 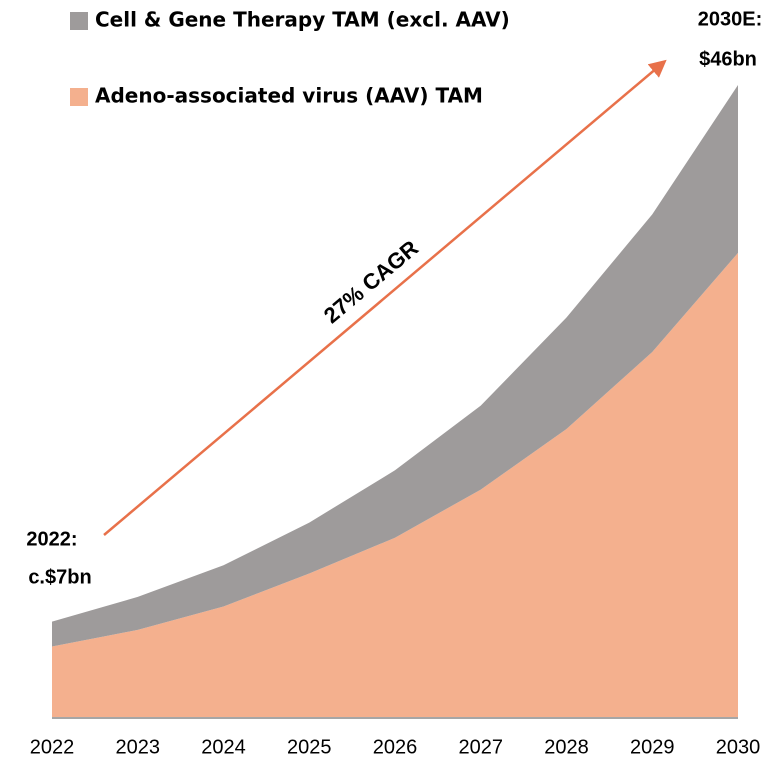 I want to click on x-tick-label: 2026, so click(x=395, y=747).